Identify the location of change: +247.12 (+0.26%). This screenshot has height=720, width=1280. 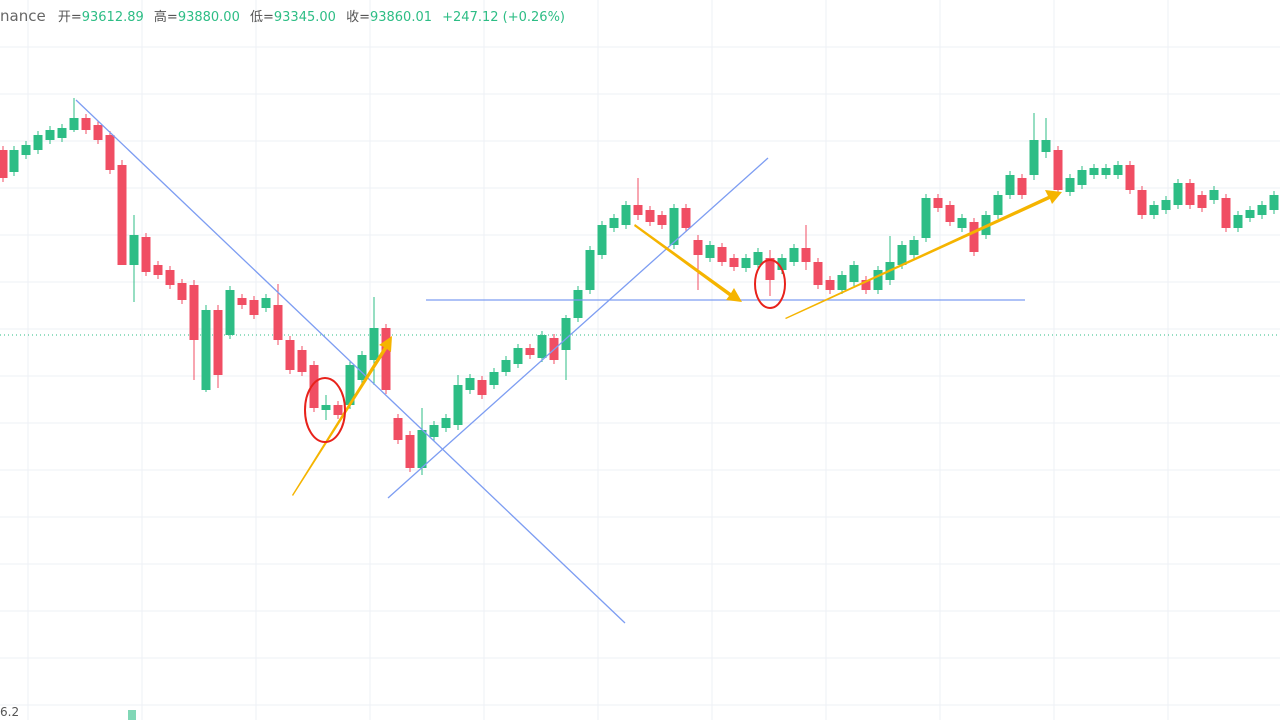
(503, 17).